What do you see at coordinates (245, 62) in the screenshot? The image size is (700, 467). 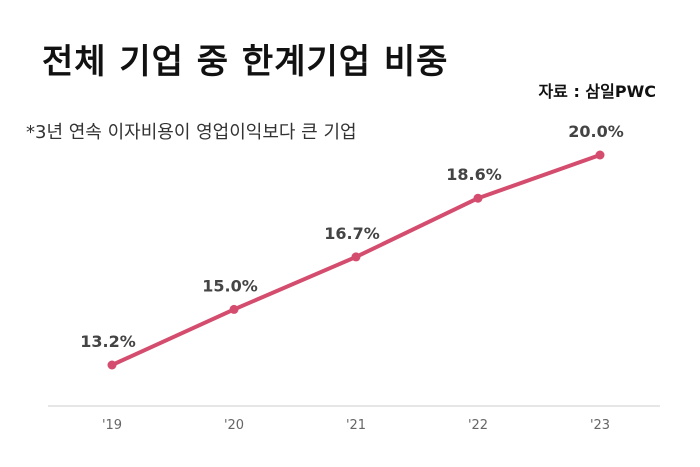 I see `chart-title: 전체 기업 중 한계기업 비중` at bounding box center [245, 62].